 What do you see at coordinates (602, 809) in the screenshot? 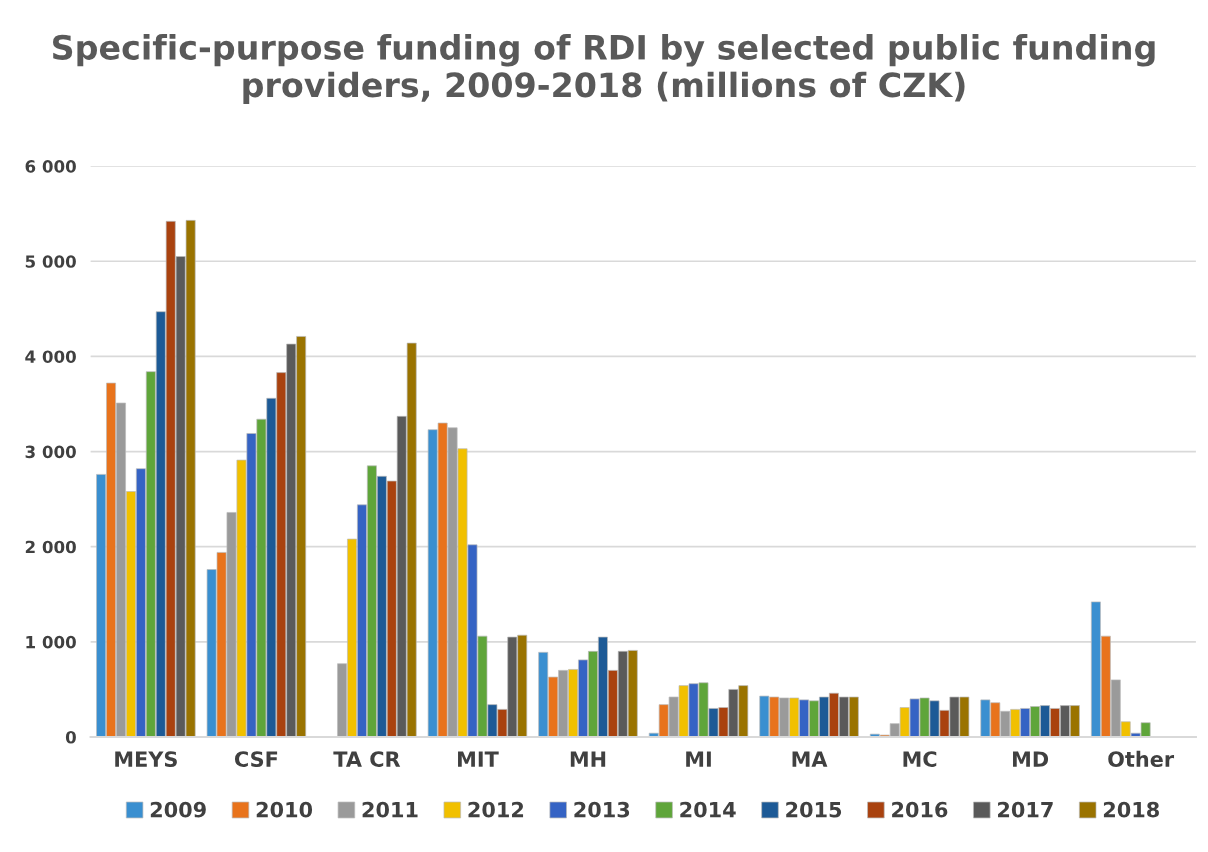
I see `legend-label: 2013` at bounding box center [602, 809].